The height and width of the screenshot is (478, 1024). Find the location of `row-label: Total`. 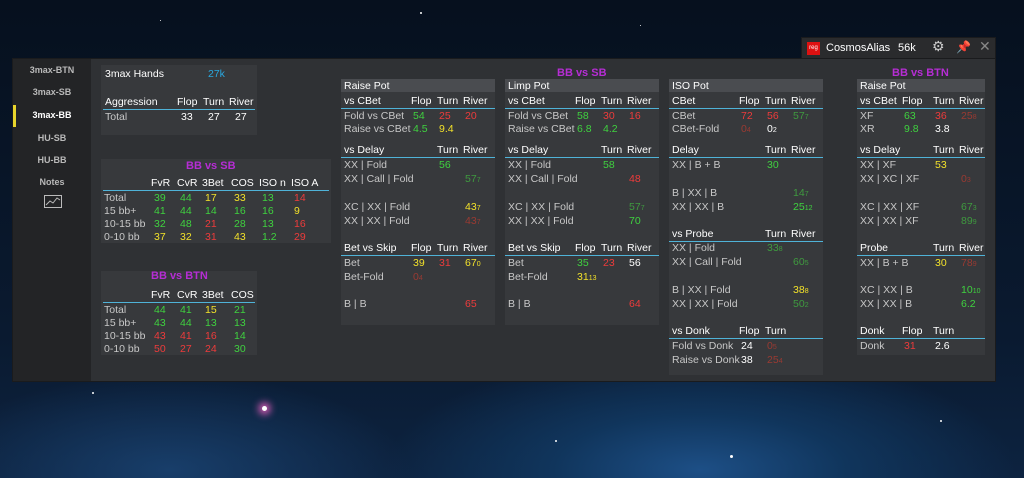

row-label: Total is located at coordinates (116, 117).